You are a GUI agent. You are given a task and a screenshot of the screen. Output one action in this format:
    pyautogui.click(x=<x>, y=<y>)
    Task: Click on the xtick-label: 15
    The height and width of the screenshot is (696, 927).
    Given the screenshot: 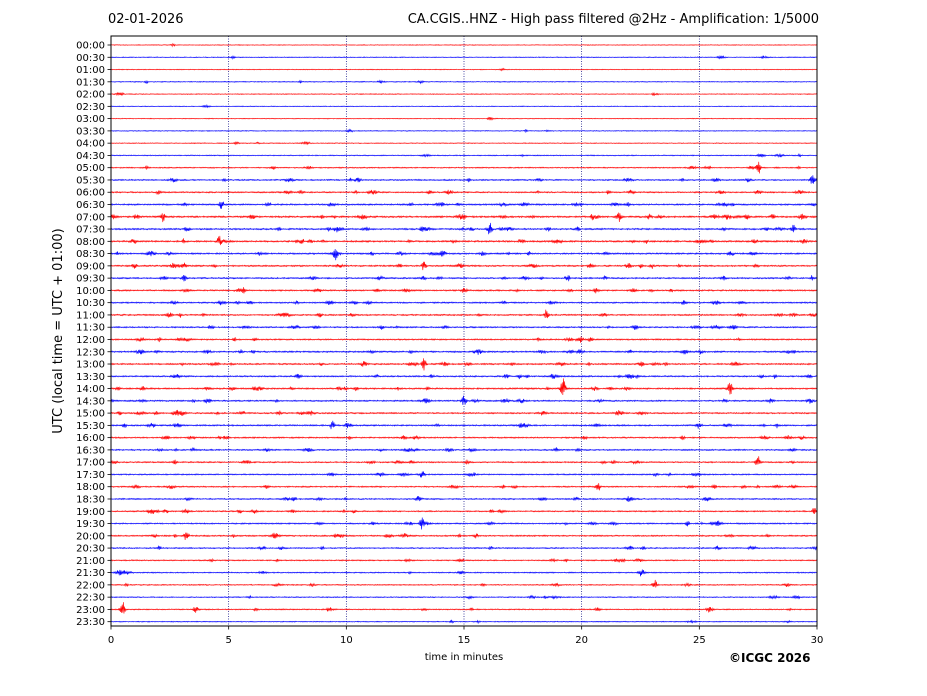 What is the action you would take?
    pyautogui.click(x=464, y=640)
    